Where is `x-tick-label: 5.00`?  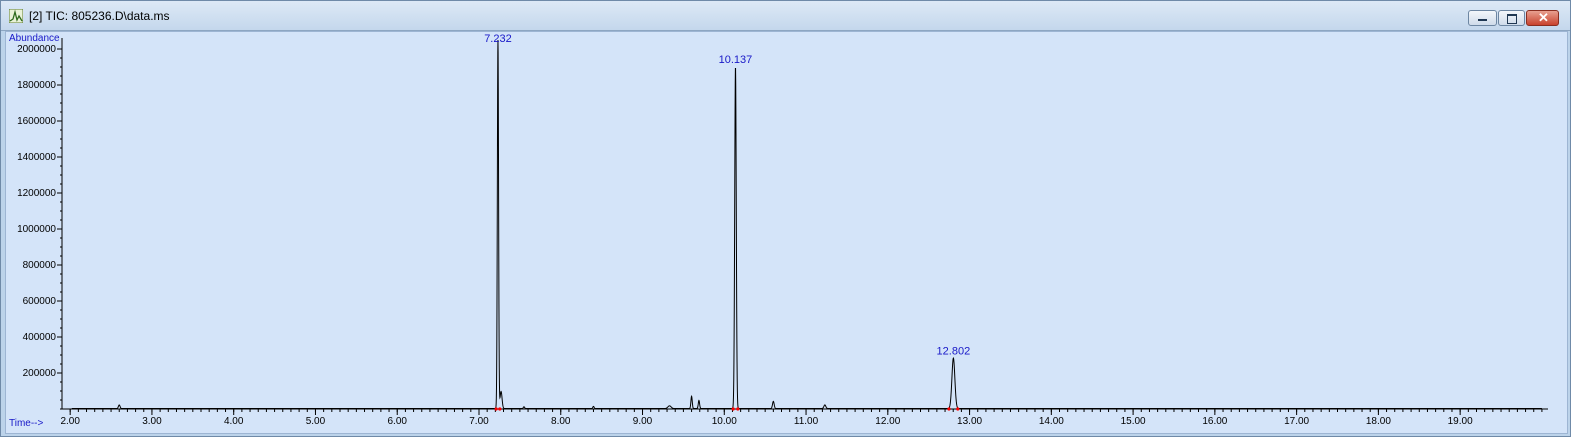 x-tick-label: 5.00 is located at coordinates (316, 421).